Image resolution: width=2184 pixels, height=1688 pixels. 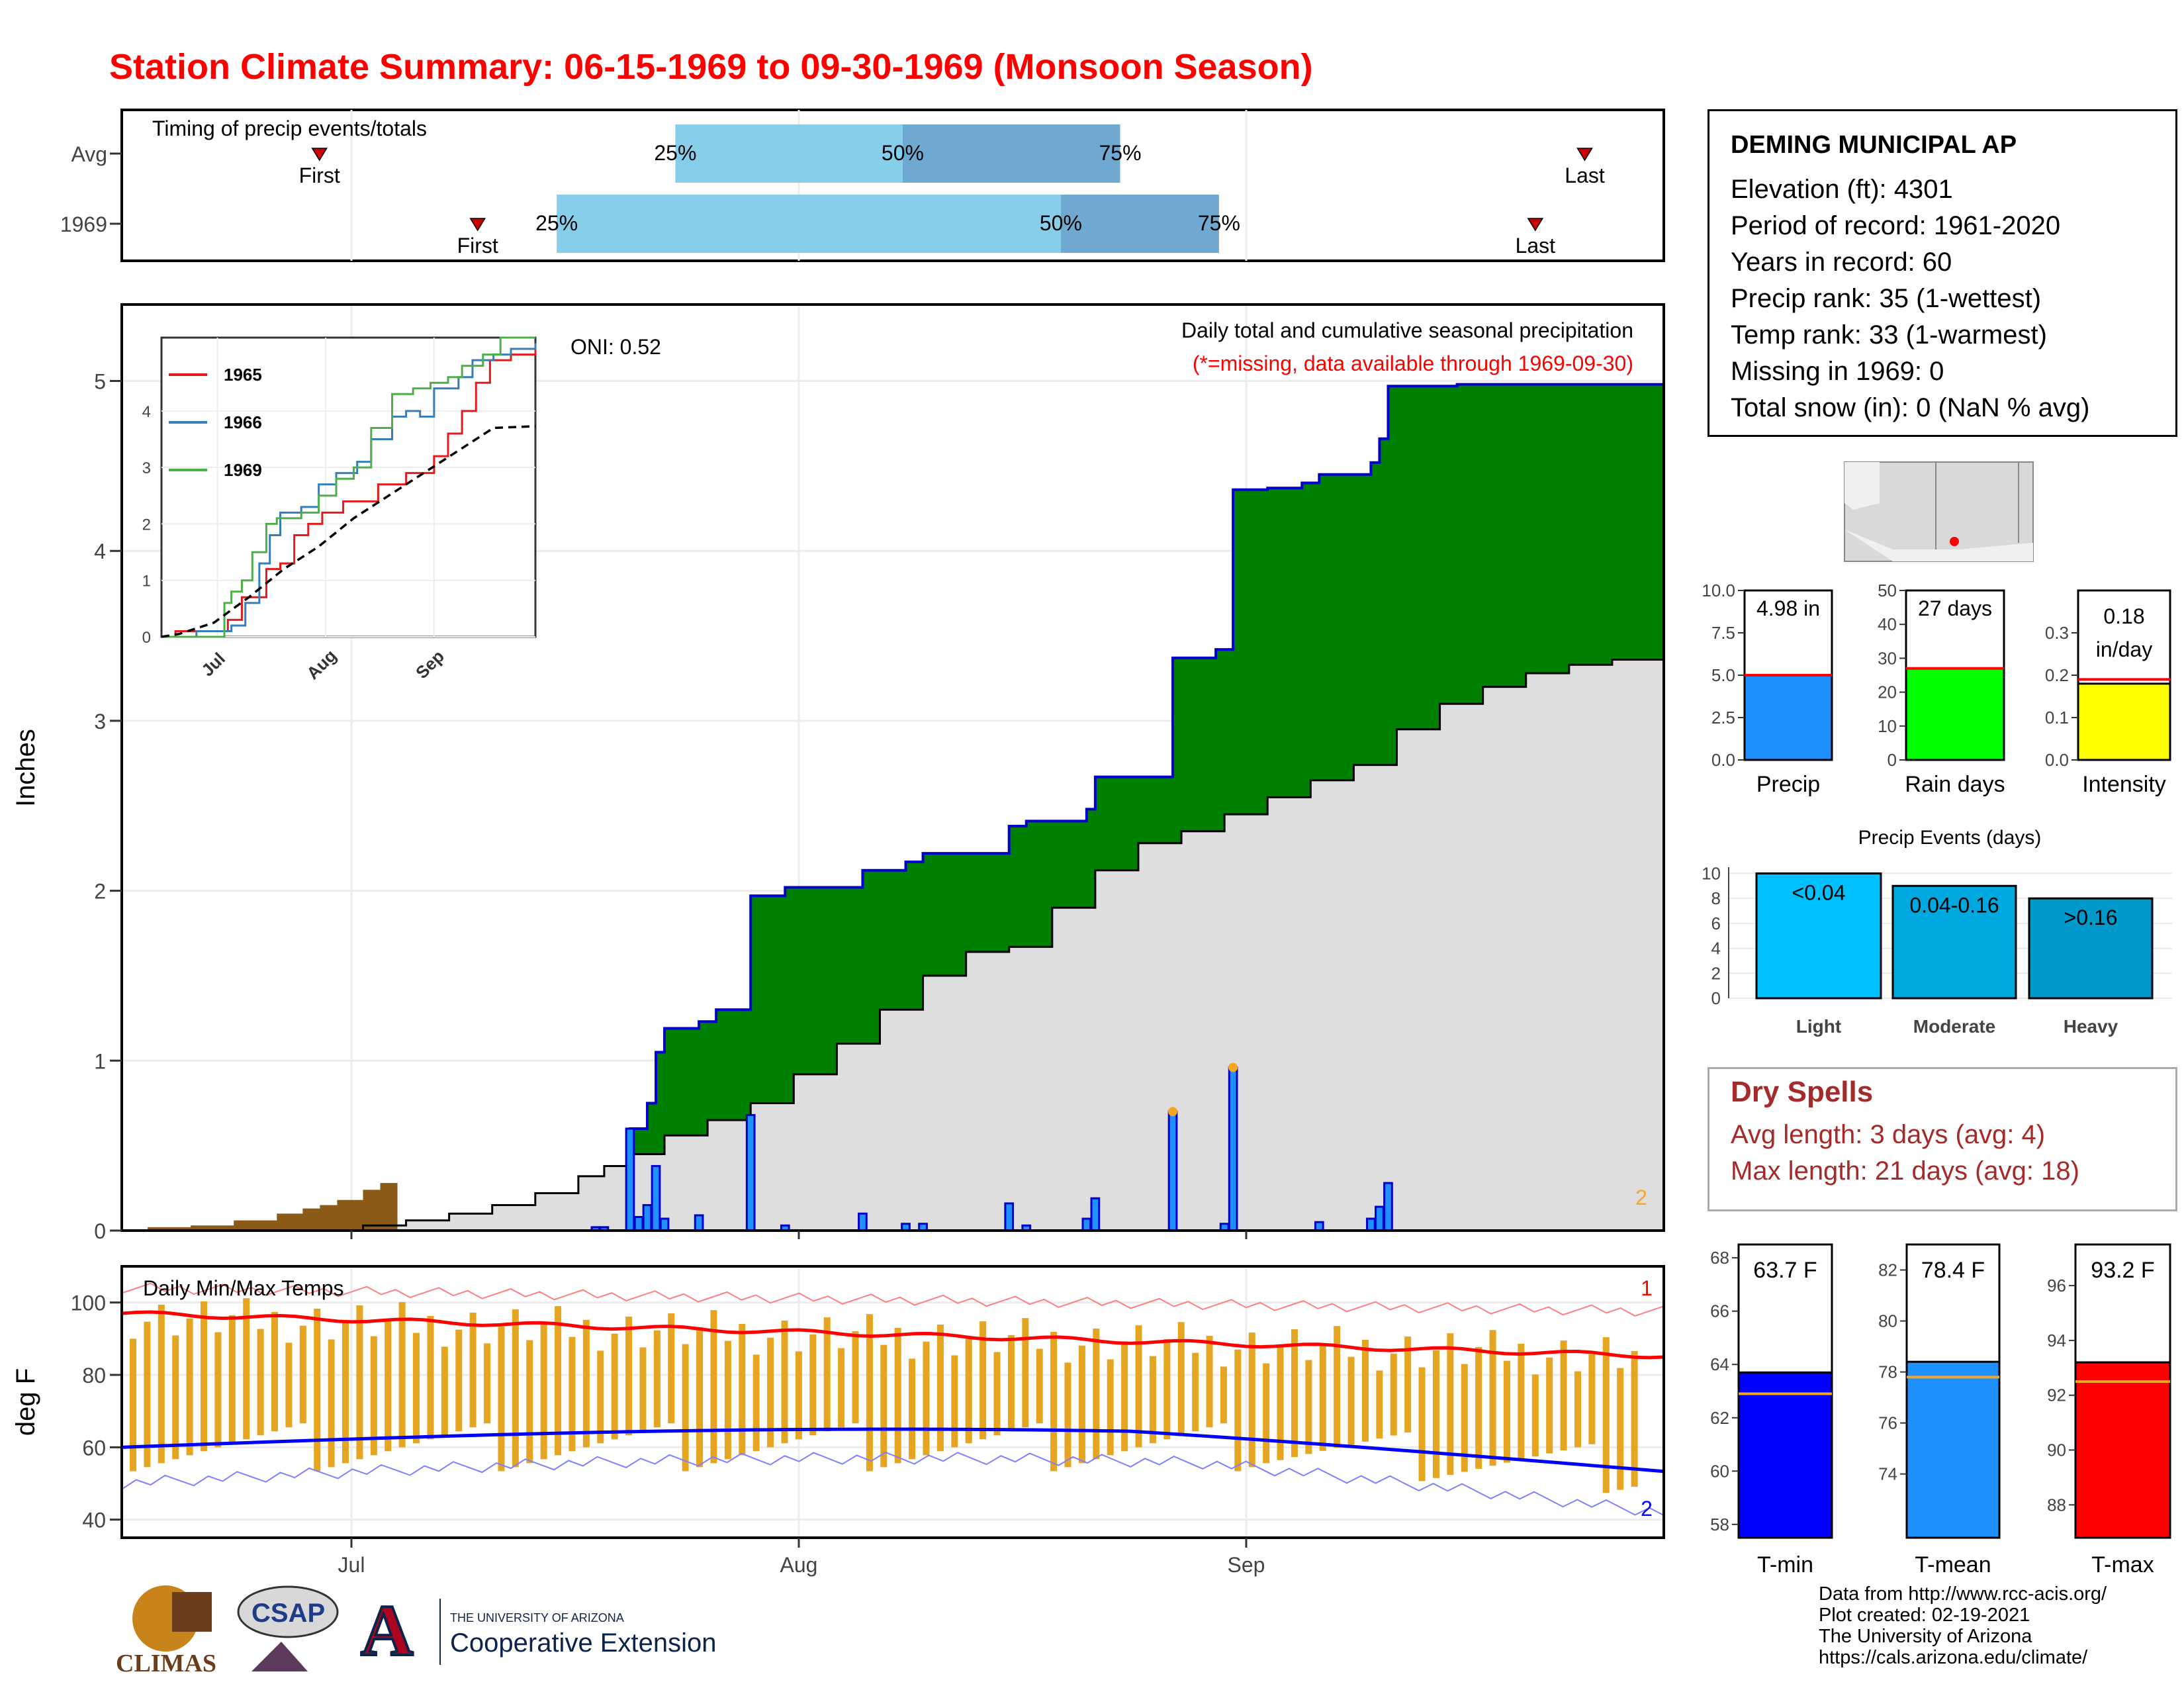 What do you see at coordinates (94, 1376) in the screenshot?
I see `temp-ytick-label: 80` at bounding box center [94, 1376].